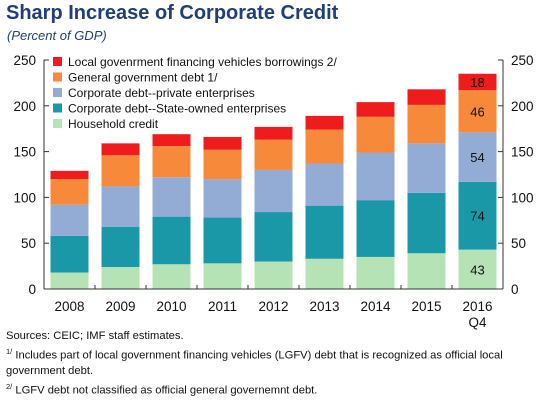  I want to click on y-tick-label-left-50: 50, so click(28, 243).